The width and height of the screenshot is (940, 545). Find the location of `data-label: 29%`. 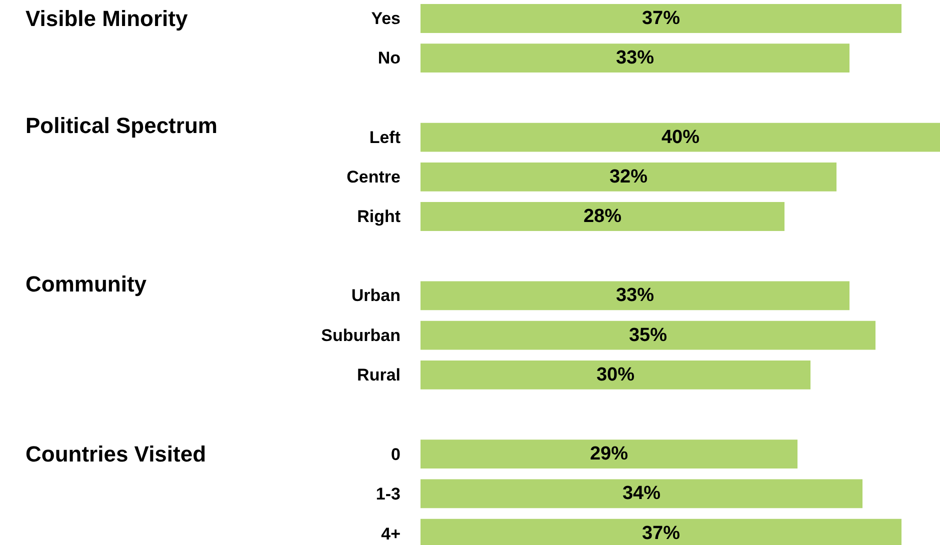

data-label: 29% is located at coordinates (609, 454).